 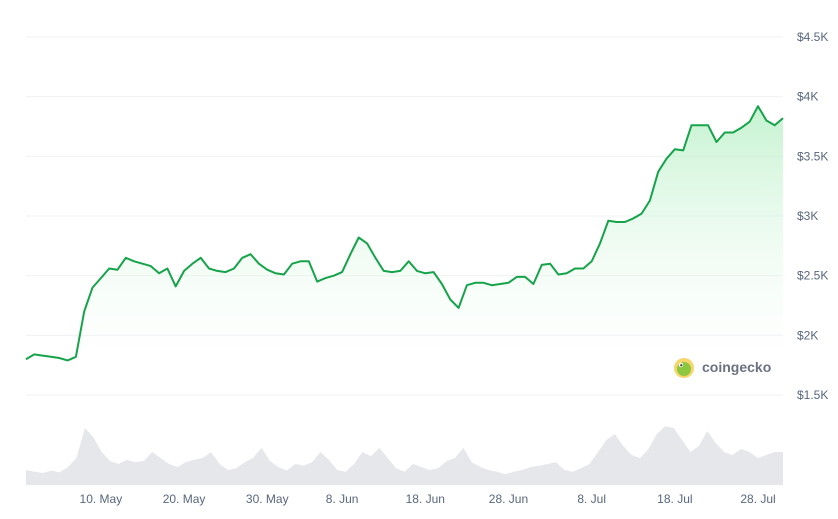 What do you see at coordinates (101, 499) in the screenshot?
I see `x-tick-label: 10. May` at bounding box center [101, 499].